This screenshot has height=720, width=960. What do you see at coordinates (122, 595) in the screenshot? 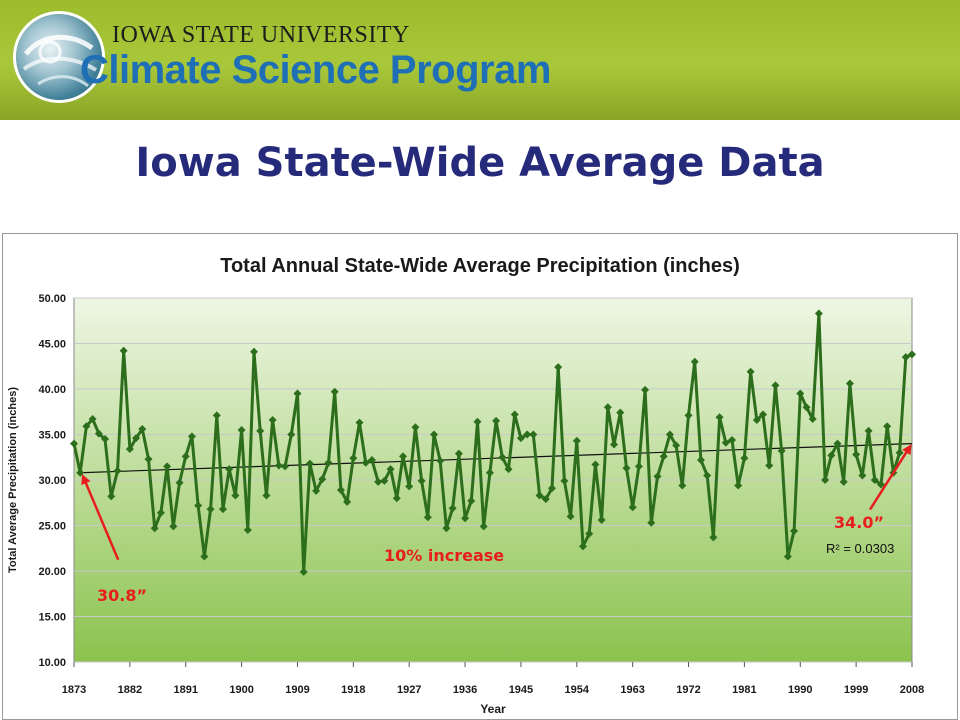
I see `start-value-label: 30.8”` at bounding box center [122, 595].